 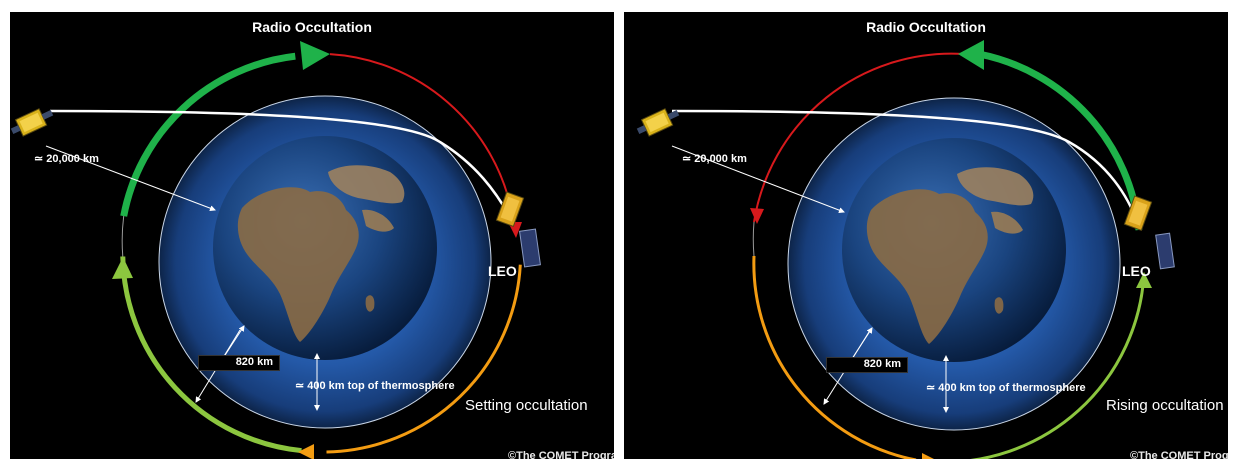 What do you see at coordinates (757, 216) in the screenshot?
I see `arrow-head-red` at bounding box center [757, 216].